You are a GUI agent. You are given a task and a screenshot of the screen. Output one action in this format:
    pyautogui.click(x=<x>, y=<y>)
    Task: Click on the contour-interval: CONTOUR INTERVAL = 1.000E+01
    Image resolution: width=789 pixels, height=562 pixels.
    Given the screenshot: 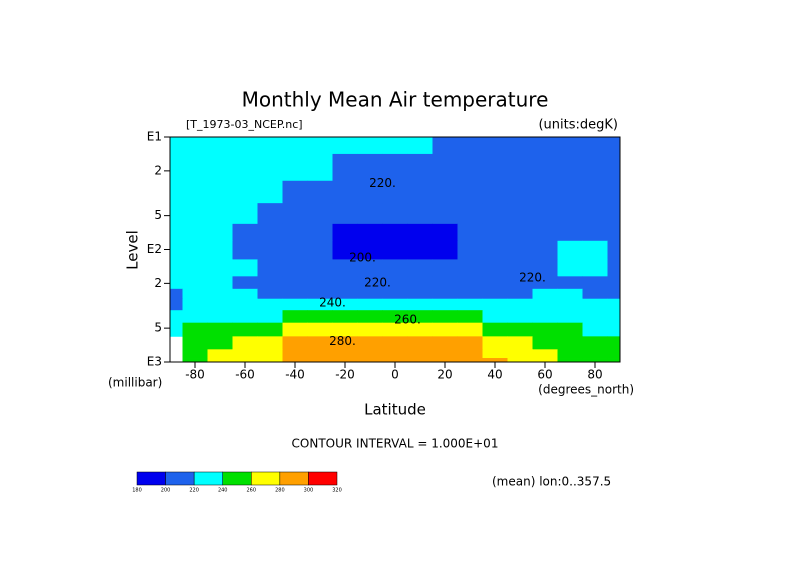 What is the action you would take?
    pyautogui.click(x=395, y=444)
    